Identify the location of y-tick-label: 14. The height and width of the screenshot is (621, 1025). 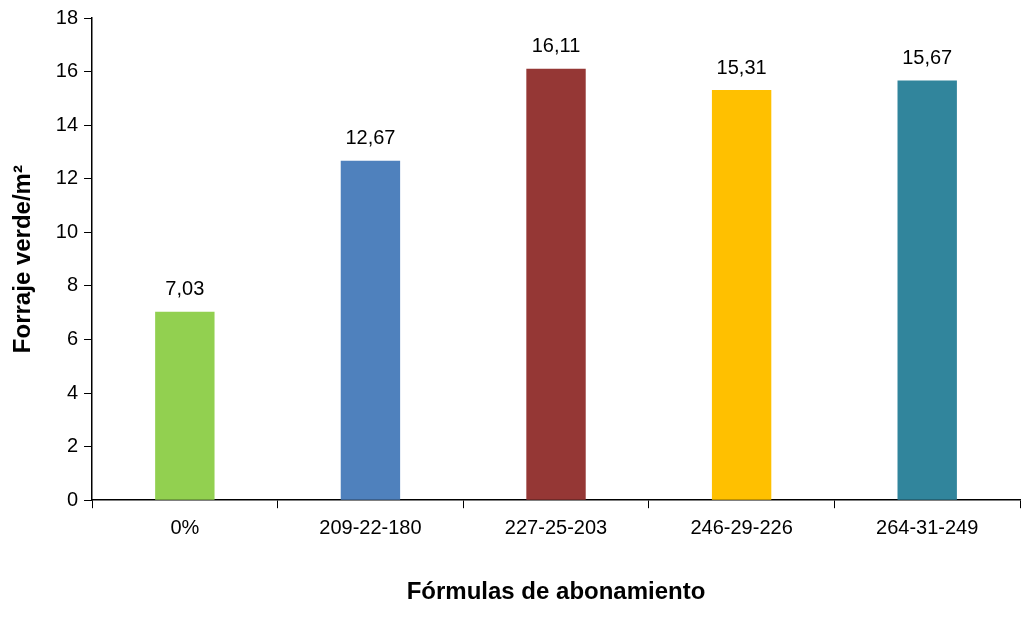
(67, 123).